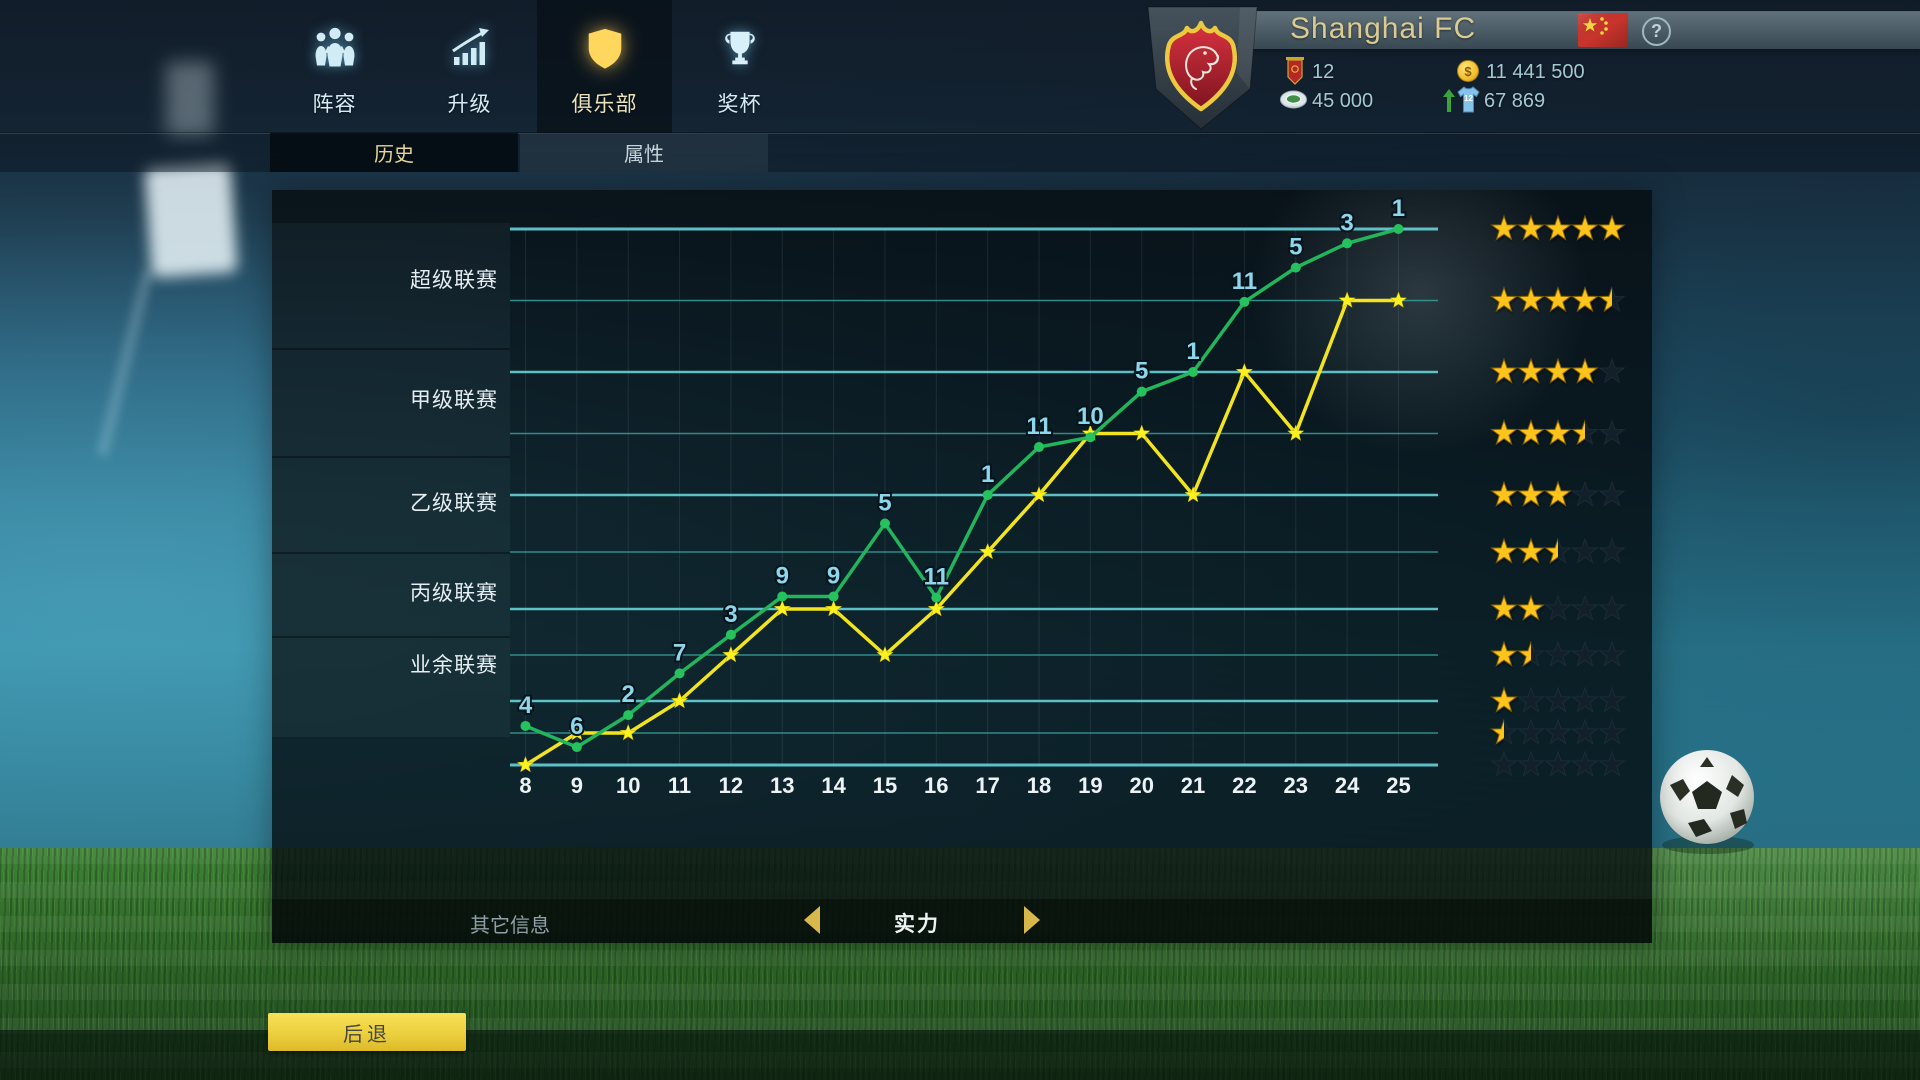 This screenshot has width=1920, height=1080. I want to click on sub-tab-history-label: 历史, so click(394, 155).